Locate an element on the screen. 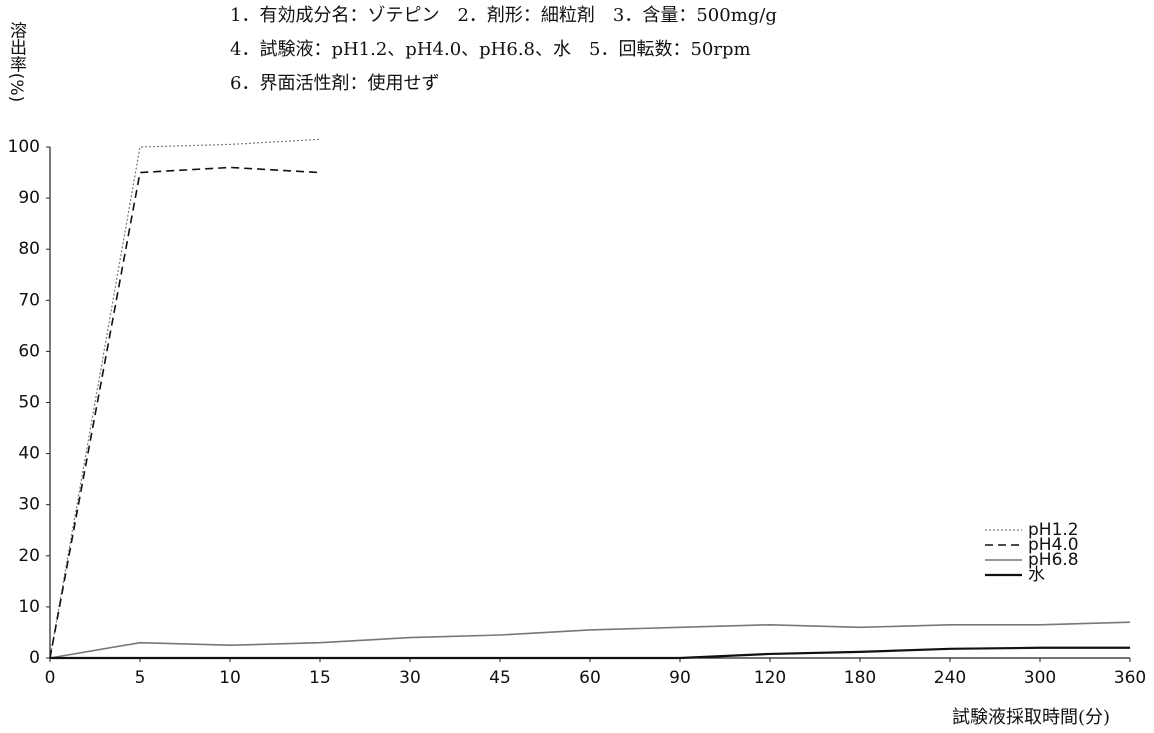  x-tick-label: 300 is located at coordinates (1040, 678).